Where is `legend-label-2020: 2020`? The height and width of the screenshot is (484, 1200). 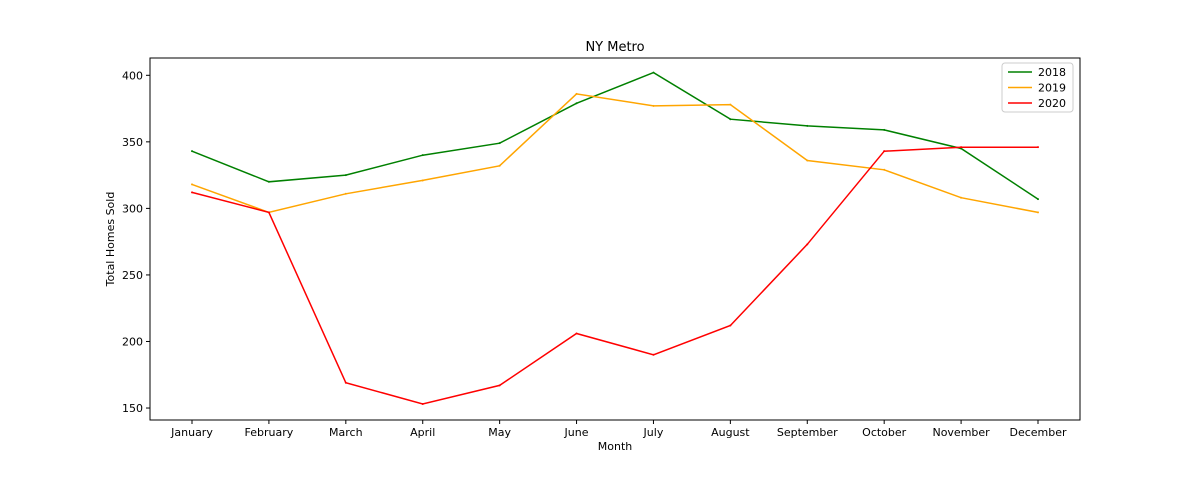 legend-label-2020: 2020 is located at coordinates (1052, 103).